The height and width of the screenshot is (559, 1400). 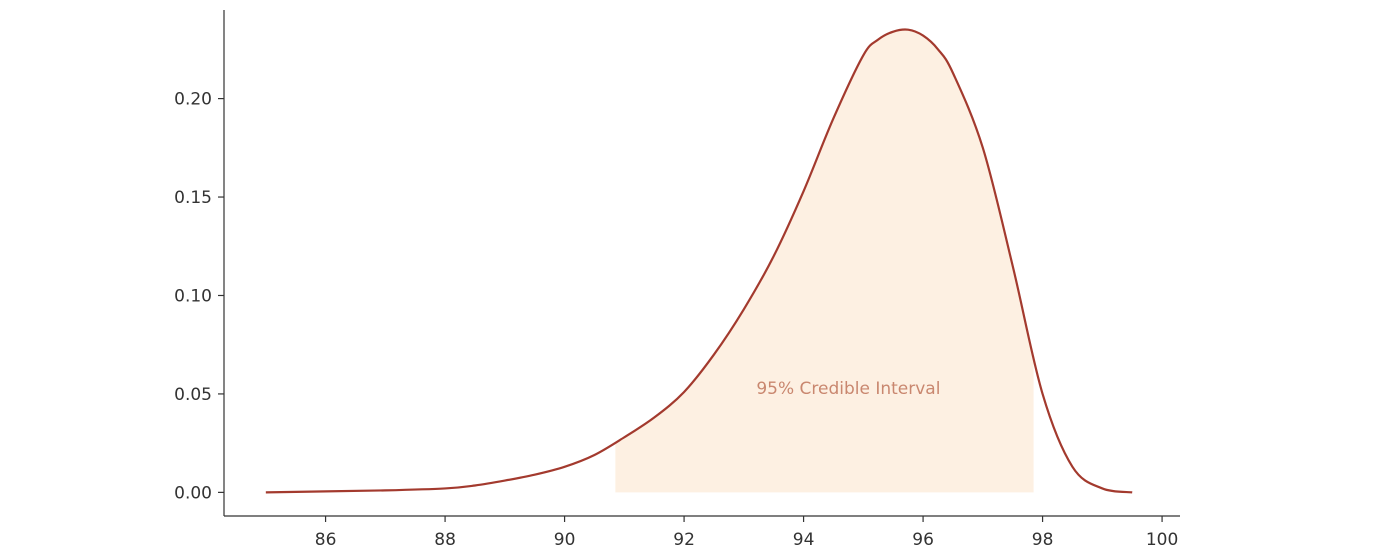 I want to click on x-tick-label: 100, so click(x=1162, y=540).